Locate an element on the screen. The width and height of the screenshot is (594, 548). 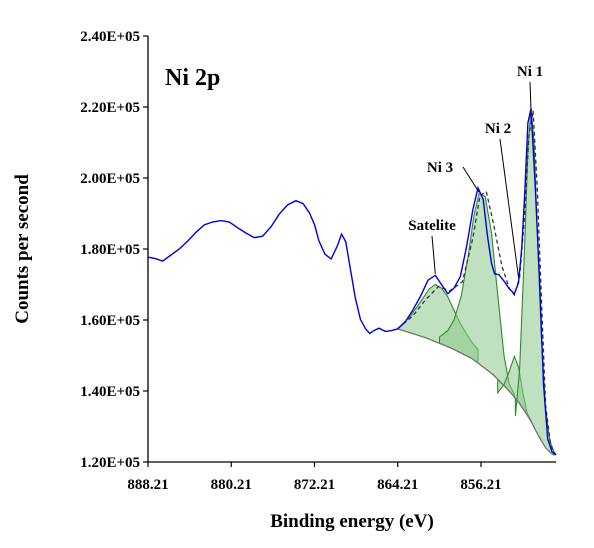
x-ticks: 888.21 880.21 872.21 864.21 856.21 is located at coordinates (314, 477).